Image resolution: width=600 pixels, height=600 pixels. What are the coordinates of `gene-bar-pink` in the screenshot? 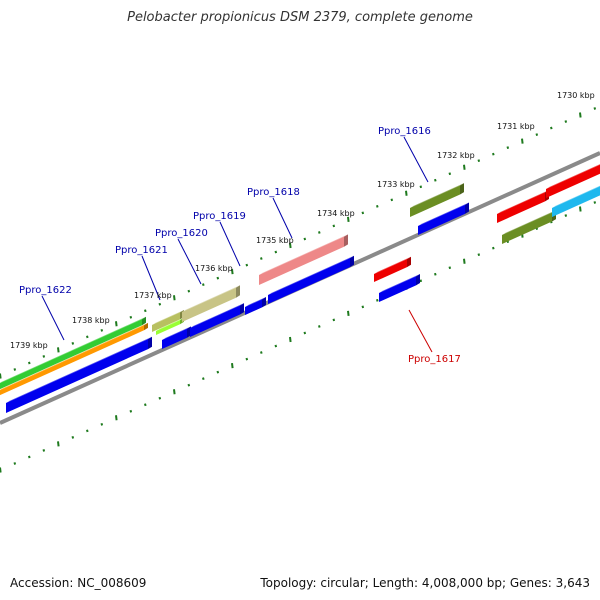 It's located at (303, 259).